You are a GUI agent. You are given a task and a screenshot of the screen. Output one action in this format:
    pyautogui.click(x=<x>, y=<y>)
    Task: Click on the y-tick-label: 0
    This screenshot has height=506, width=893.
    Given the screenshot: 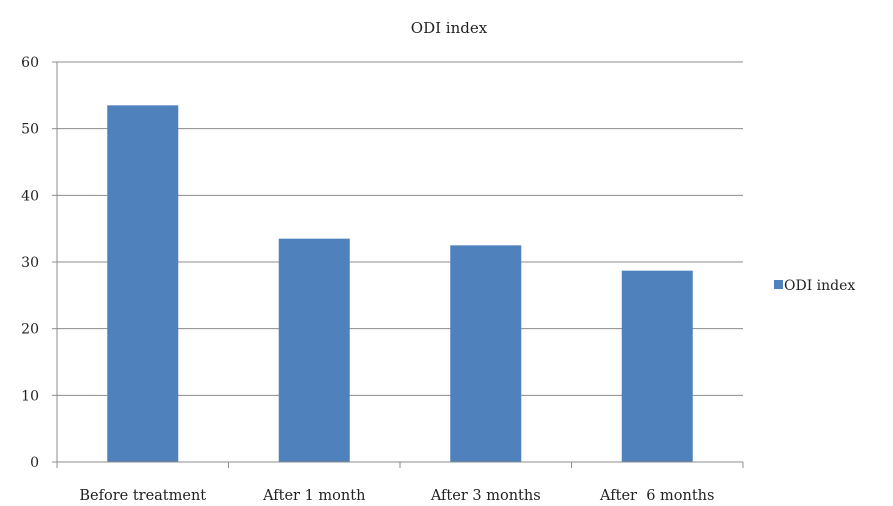 What is the action you would take?
    pyautogui.click(x=34, y=463)
    